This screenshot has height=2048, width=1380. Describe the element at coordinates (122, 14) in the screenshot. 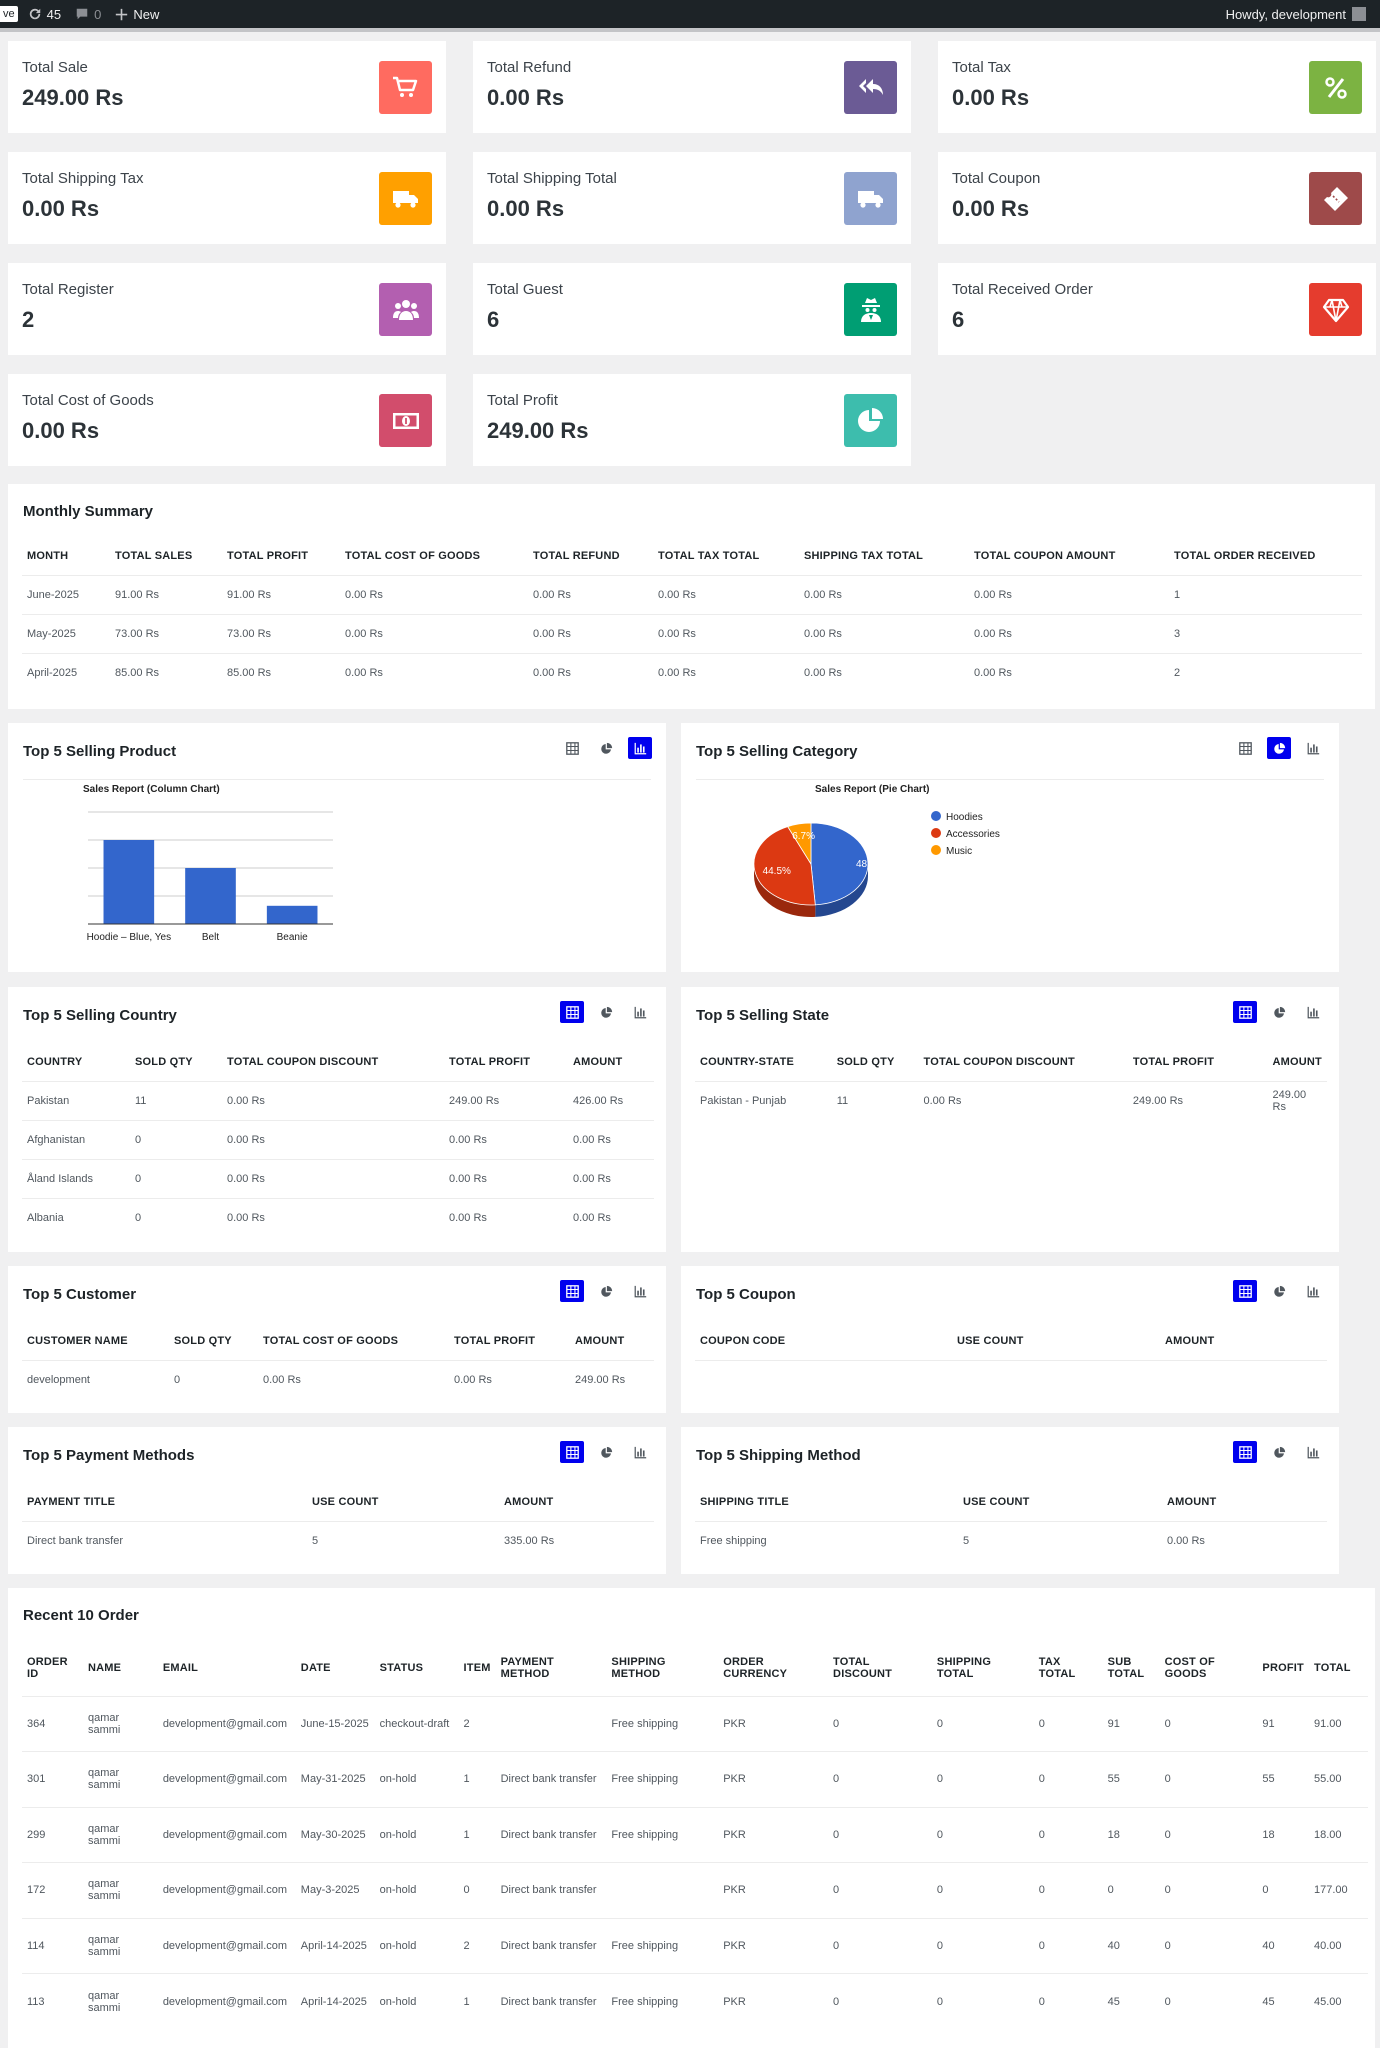

I see `plus-icon` at that location.